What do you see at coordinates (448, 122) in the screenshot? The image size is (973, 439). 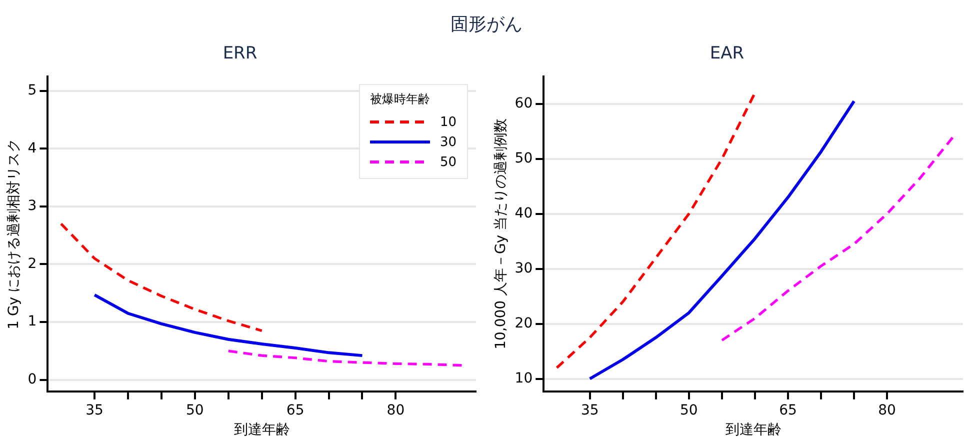 I see `legend-label: 10` at bounding box center [448, 122].